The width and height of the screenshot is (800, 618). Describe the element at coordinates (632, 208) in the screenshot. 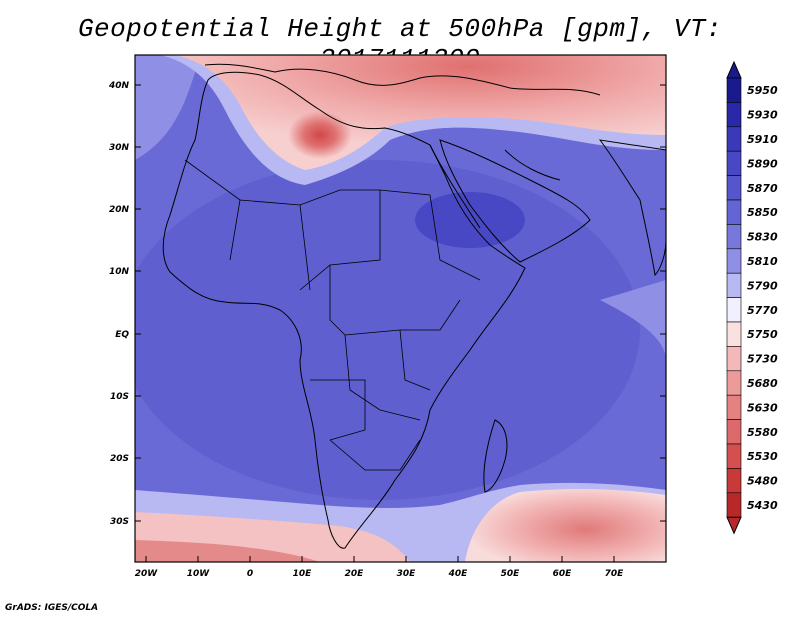

I see `india-outline` at that location.